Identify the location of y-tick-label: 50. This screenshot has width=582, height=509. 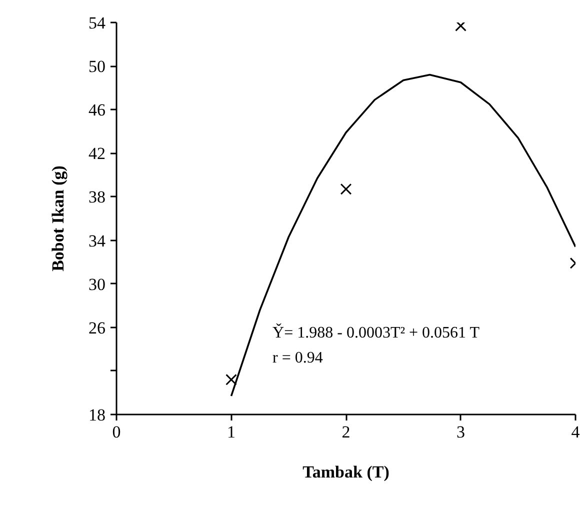
(97, 66).